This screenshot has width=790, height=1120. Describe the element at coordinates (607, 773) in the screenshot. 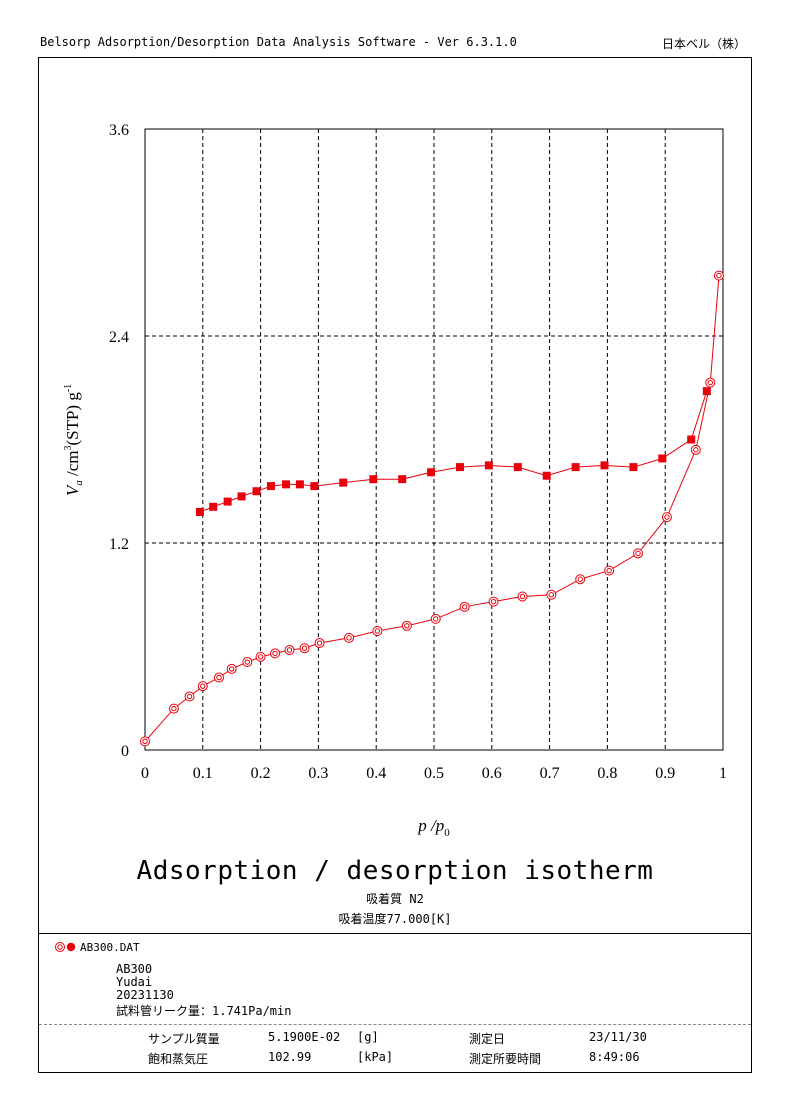

I see `x-tick-label: 0.8` at that location.